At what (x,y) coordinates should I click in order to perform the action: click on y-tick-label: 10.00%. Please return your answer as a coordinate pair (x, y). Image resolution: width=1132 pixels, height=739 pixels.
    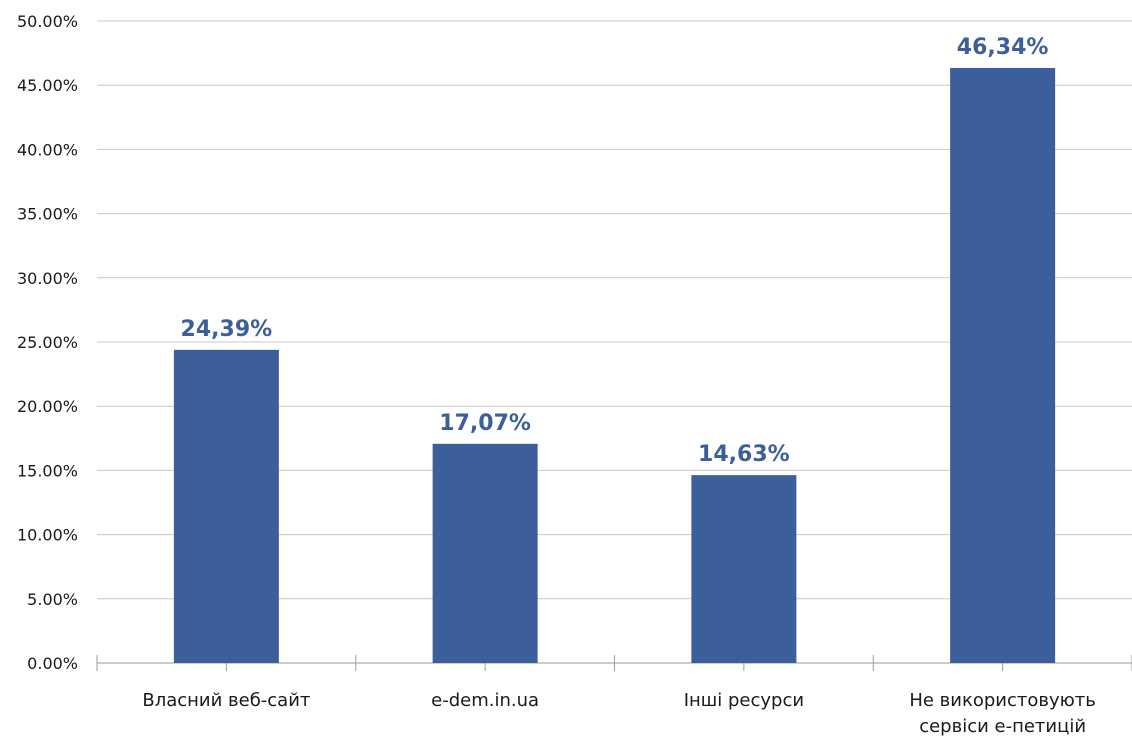
    Looking at the image, I should click on (47, 535).